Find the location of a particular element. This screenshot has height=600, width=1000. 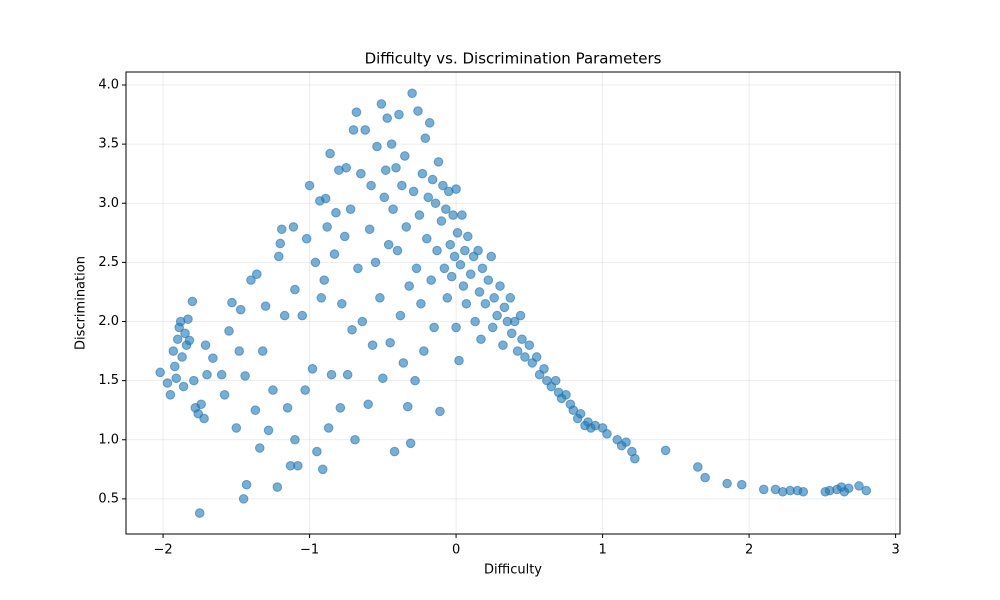

y-tick-label: 0.5 is located at coordinates (108, 498).